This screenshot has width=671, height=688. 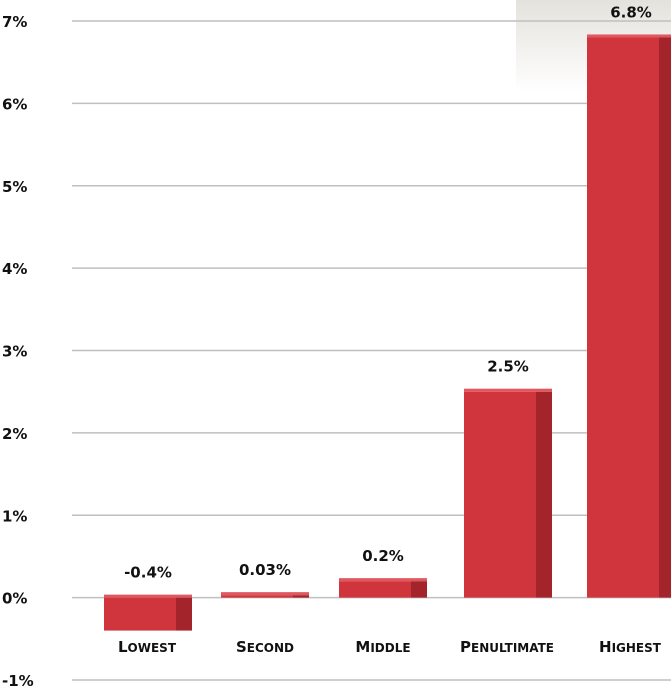 I want to click on y-tick-label: 0%, so click(x=14, y=599).